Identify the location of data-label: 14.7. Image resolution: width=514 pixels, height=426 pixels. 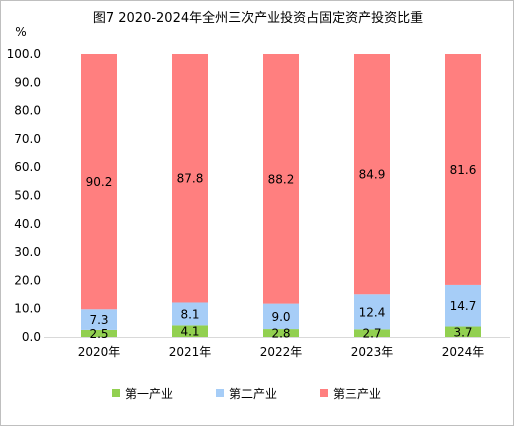
(463, 306).